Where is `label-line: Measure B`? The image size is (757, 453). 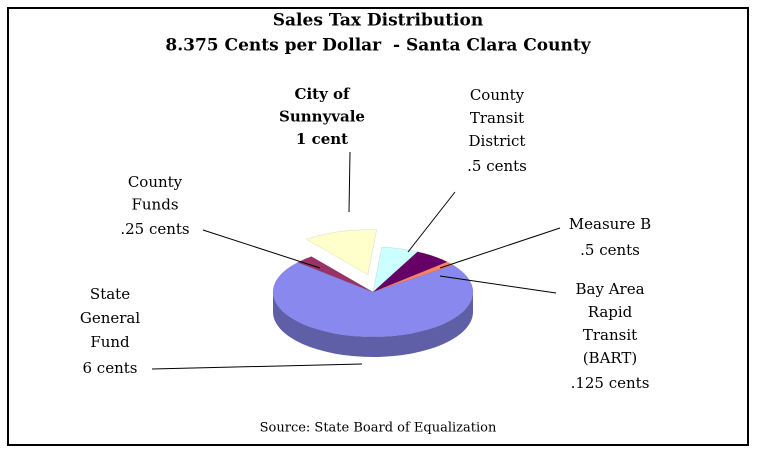 label-line: Measure B is located at coordinates (610, 224).